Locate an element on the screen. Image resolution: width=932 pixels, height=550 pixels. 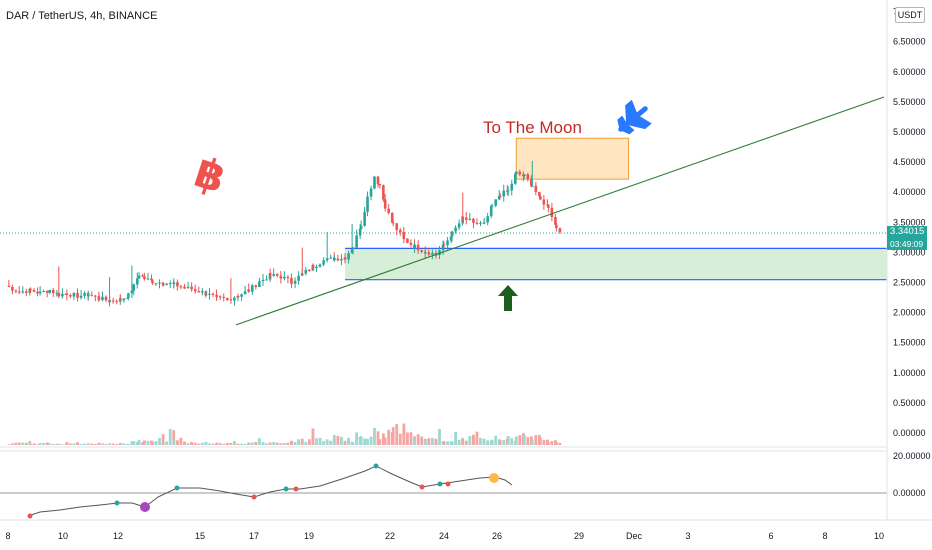
symbol-title: DAR / TetherUS, 4h, BINANCE is located at coordinates (82, 16).